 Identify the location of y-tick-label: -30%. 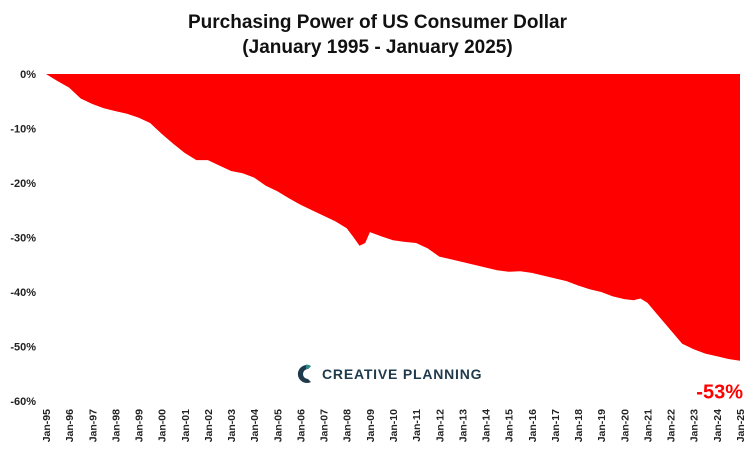
(23, 239).